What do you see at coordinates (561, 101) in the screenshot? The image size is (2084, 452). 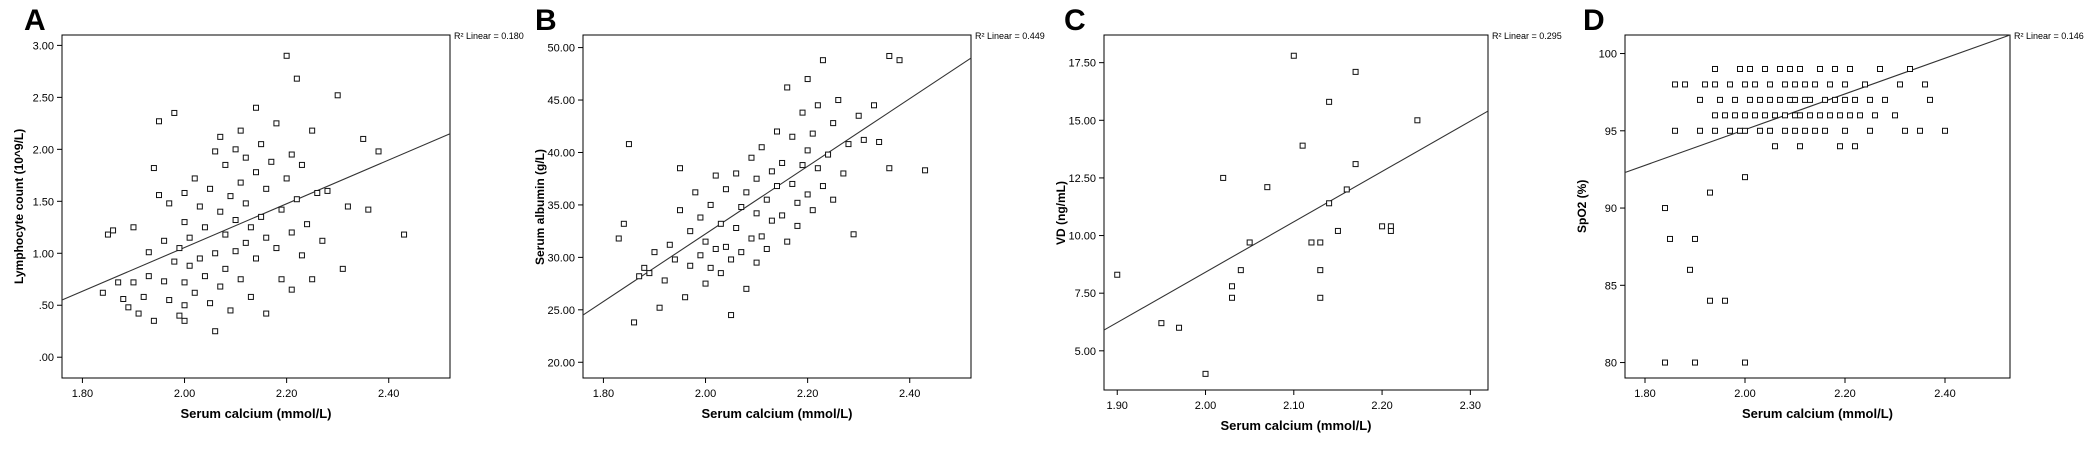 I see `y-tick-label: 45.00` at bounding box center [561, 101].